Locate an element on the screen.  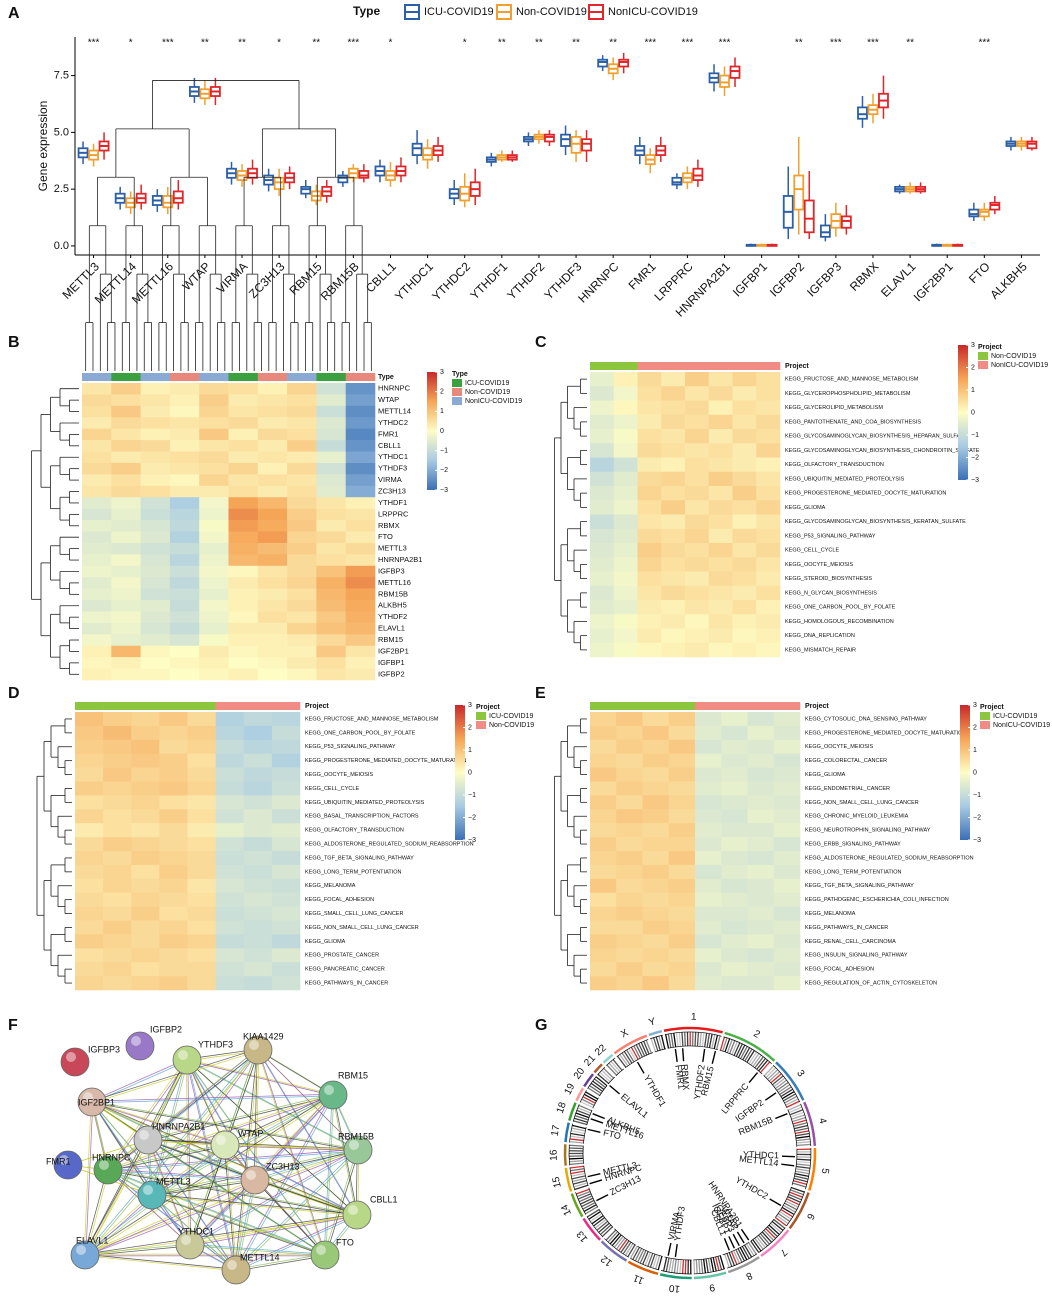
annotation-cell is located at coordinates (673, 366).